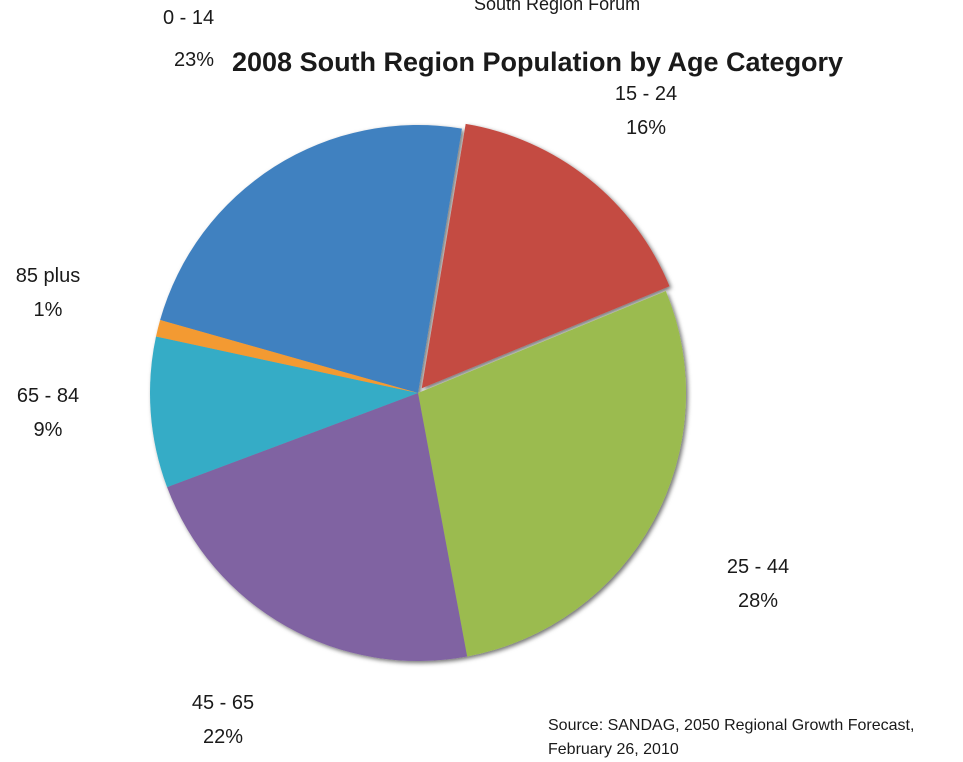 This screenshot has height=762, width=963. What do you see at coordinates (223, 720) in the screenshot?
I see `slice-label-45-65: 45 - 65 22%` at bounding box center [223, 720].